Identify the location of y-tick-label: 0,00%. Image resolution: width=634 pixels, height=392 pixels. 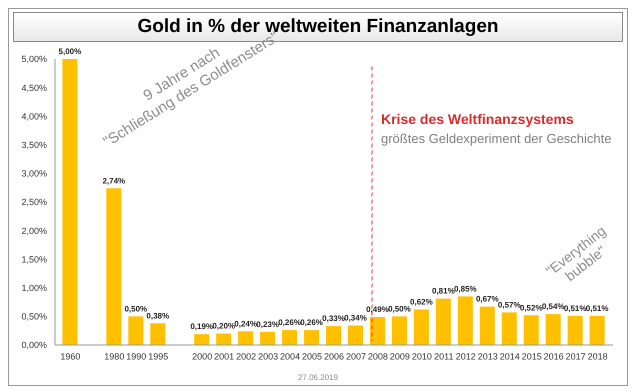
(34, 345).